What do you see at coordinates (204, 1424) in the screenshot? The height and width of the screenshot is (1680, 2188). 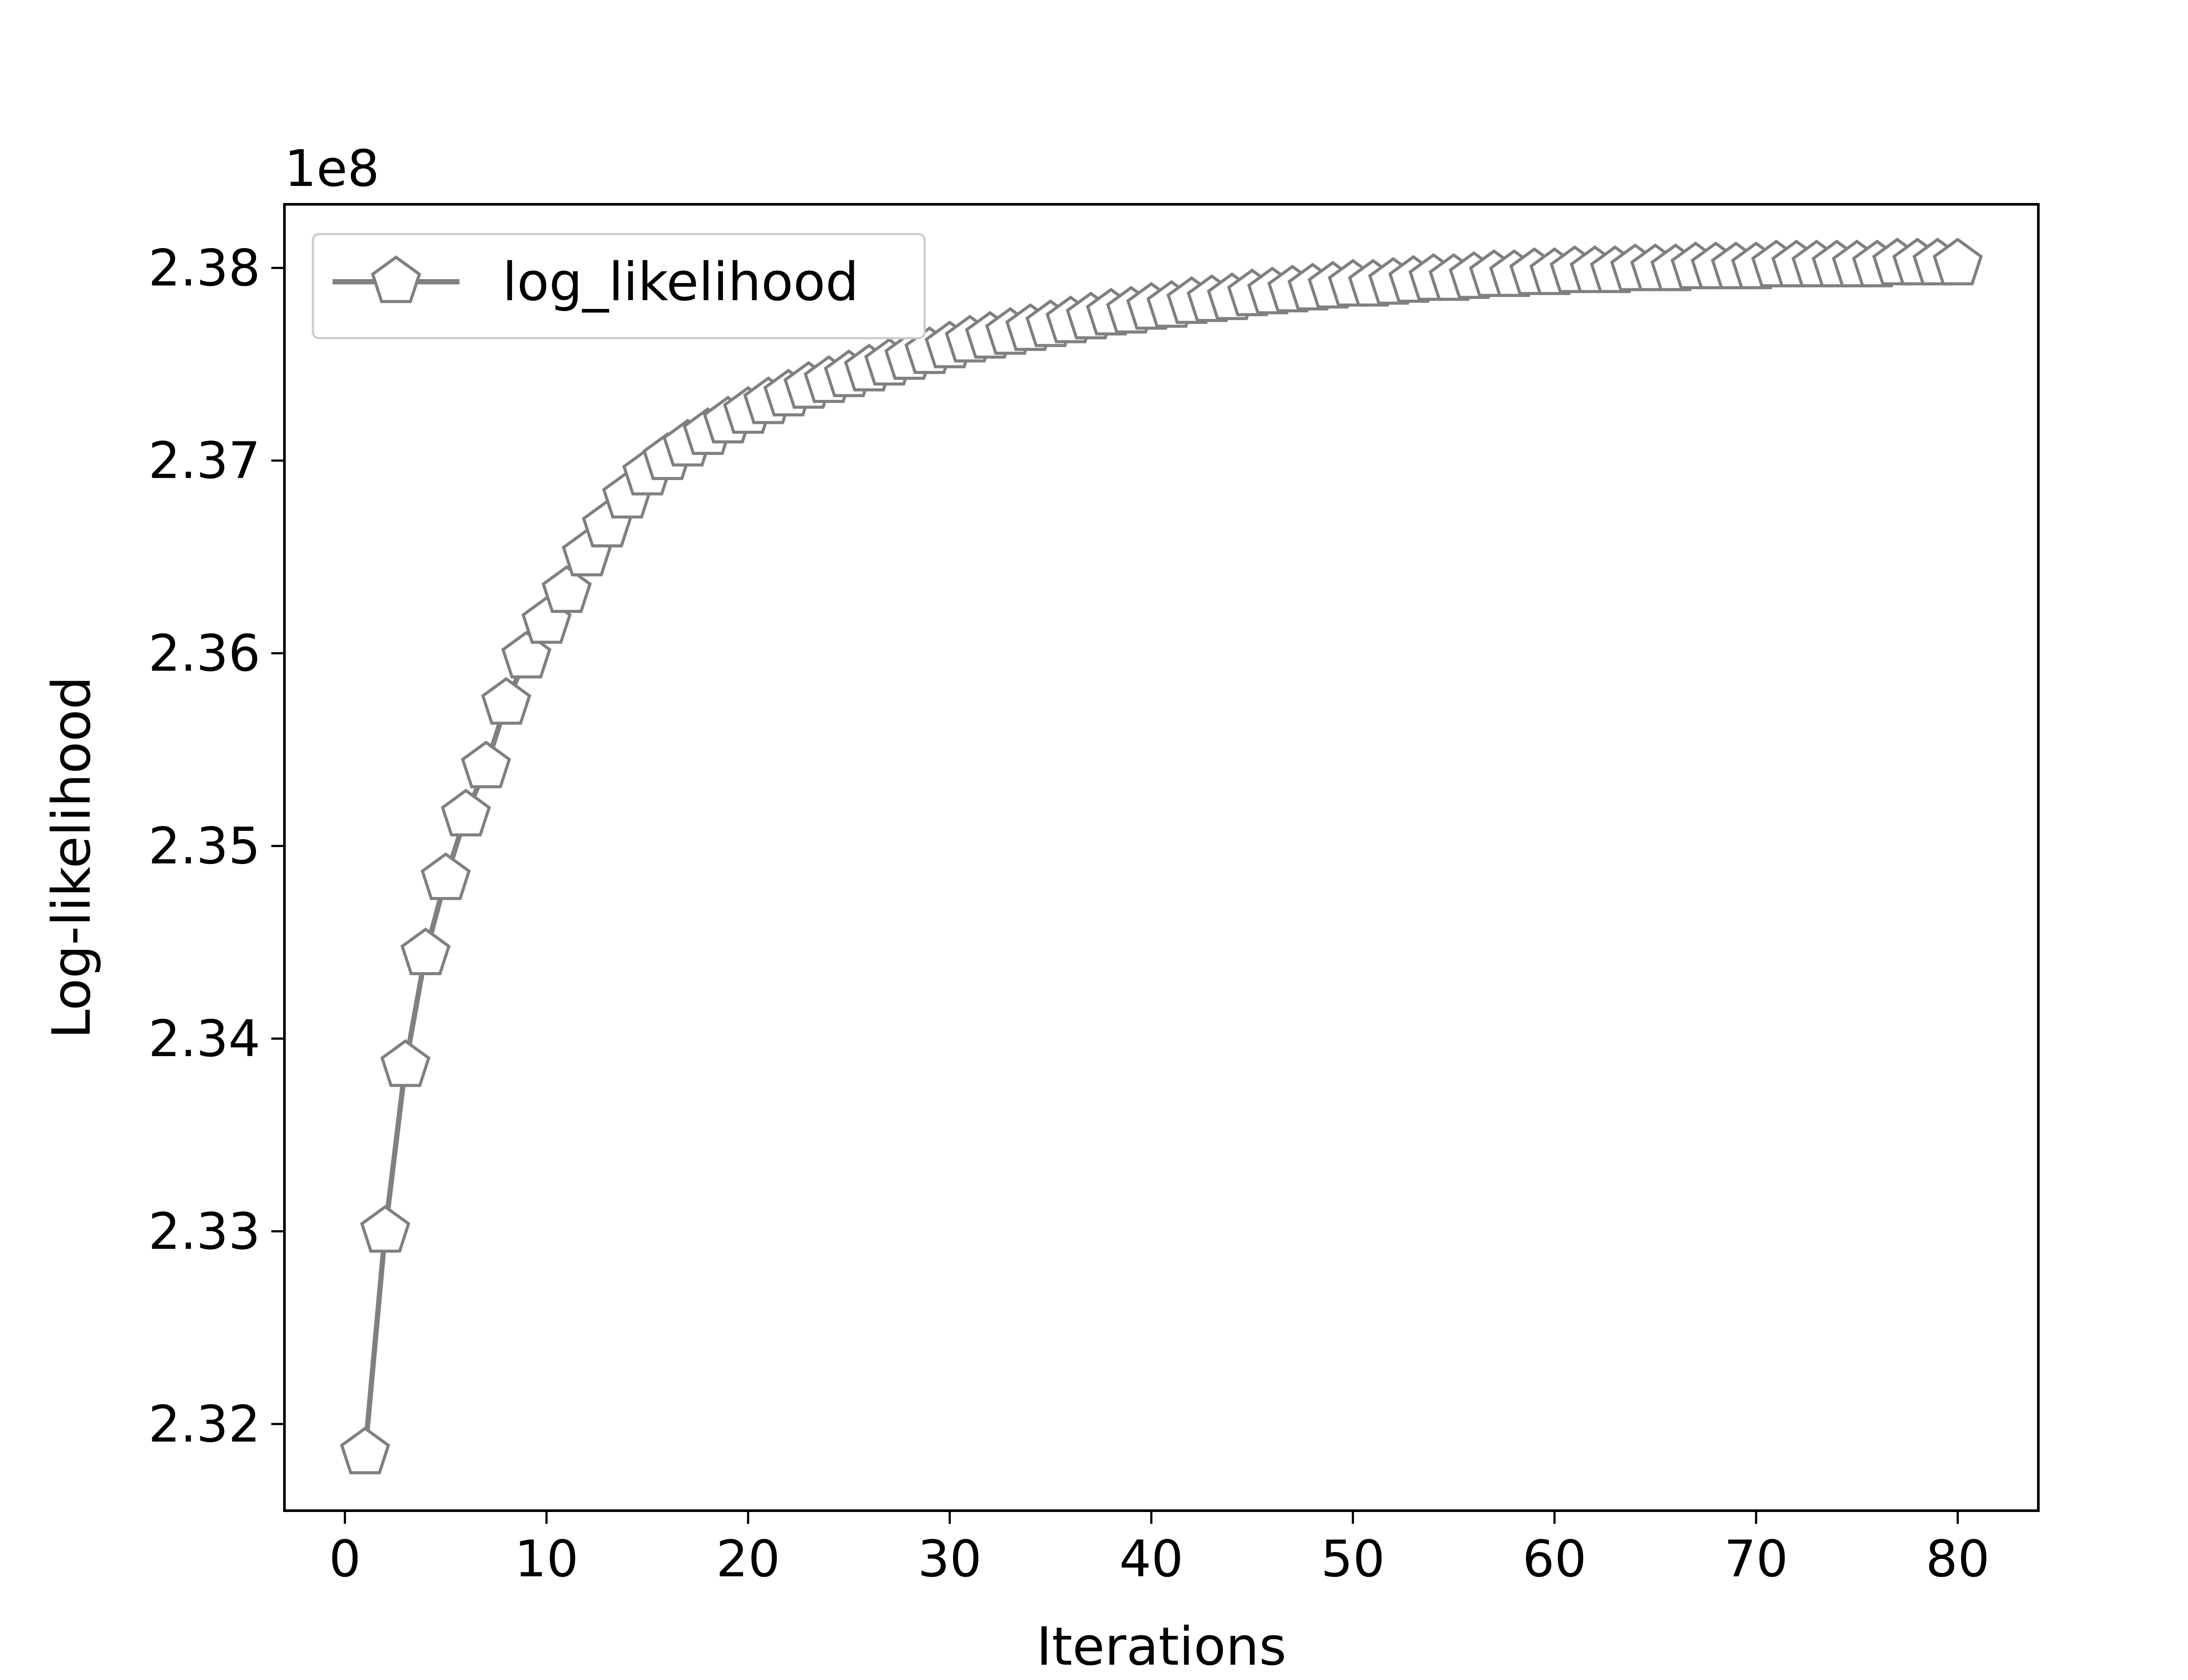 I see `y-tick-label: 2.32` at bounding box center [204, 1424].